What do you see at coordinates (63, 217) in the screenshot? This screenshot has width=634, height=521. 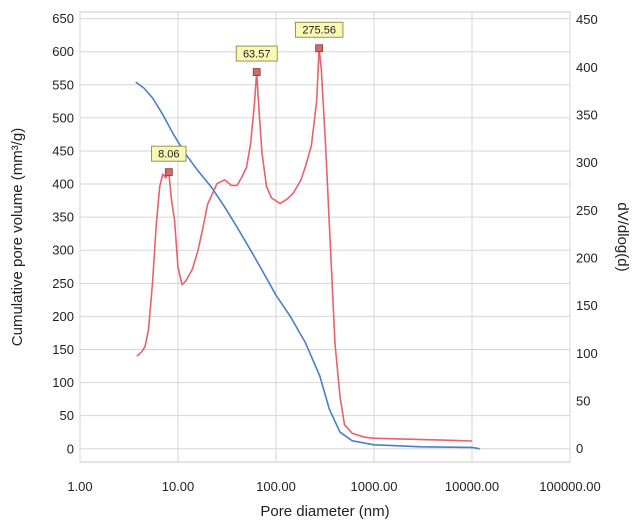 I see `y-left-tick-label: 350` at bounding box center [63, 217].